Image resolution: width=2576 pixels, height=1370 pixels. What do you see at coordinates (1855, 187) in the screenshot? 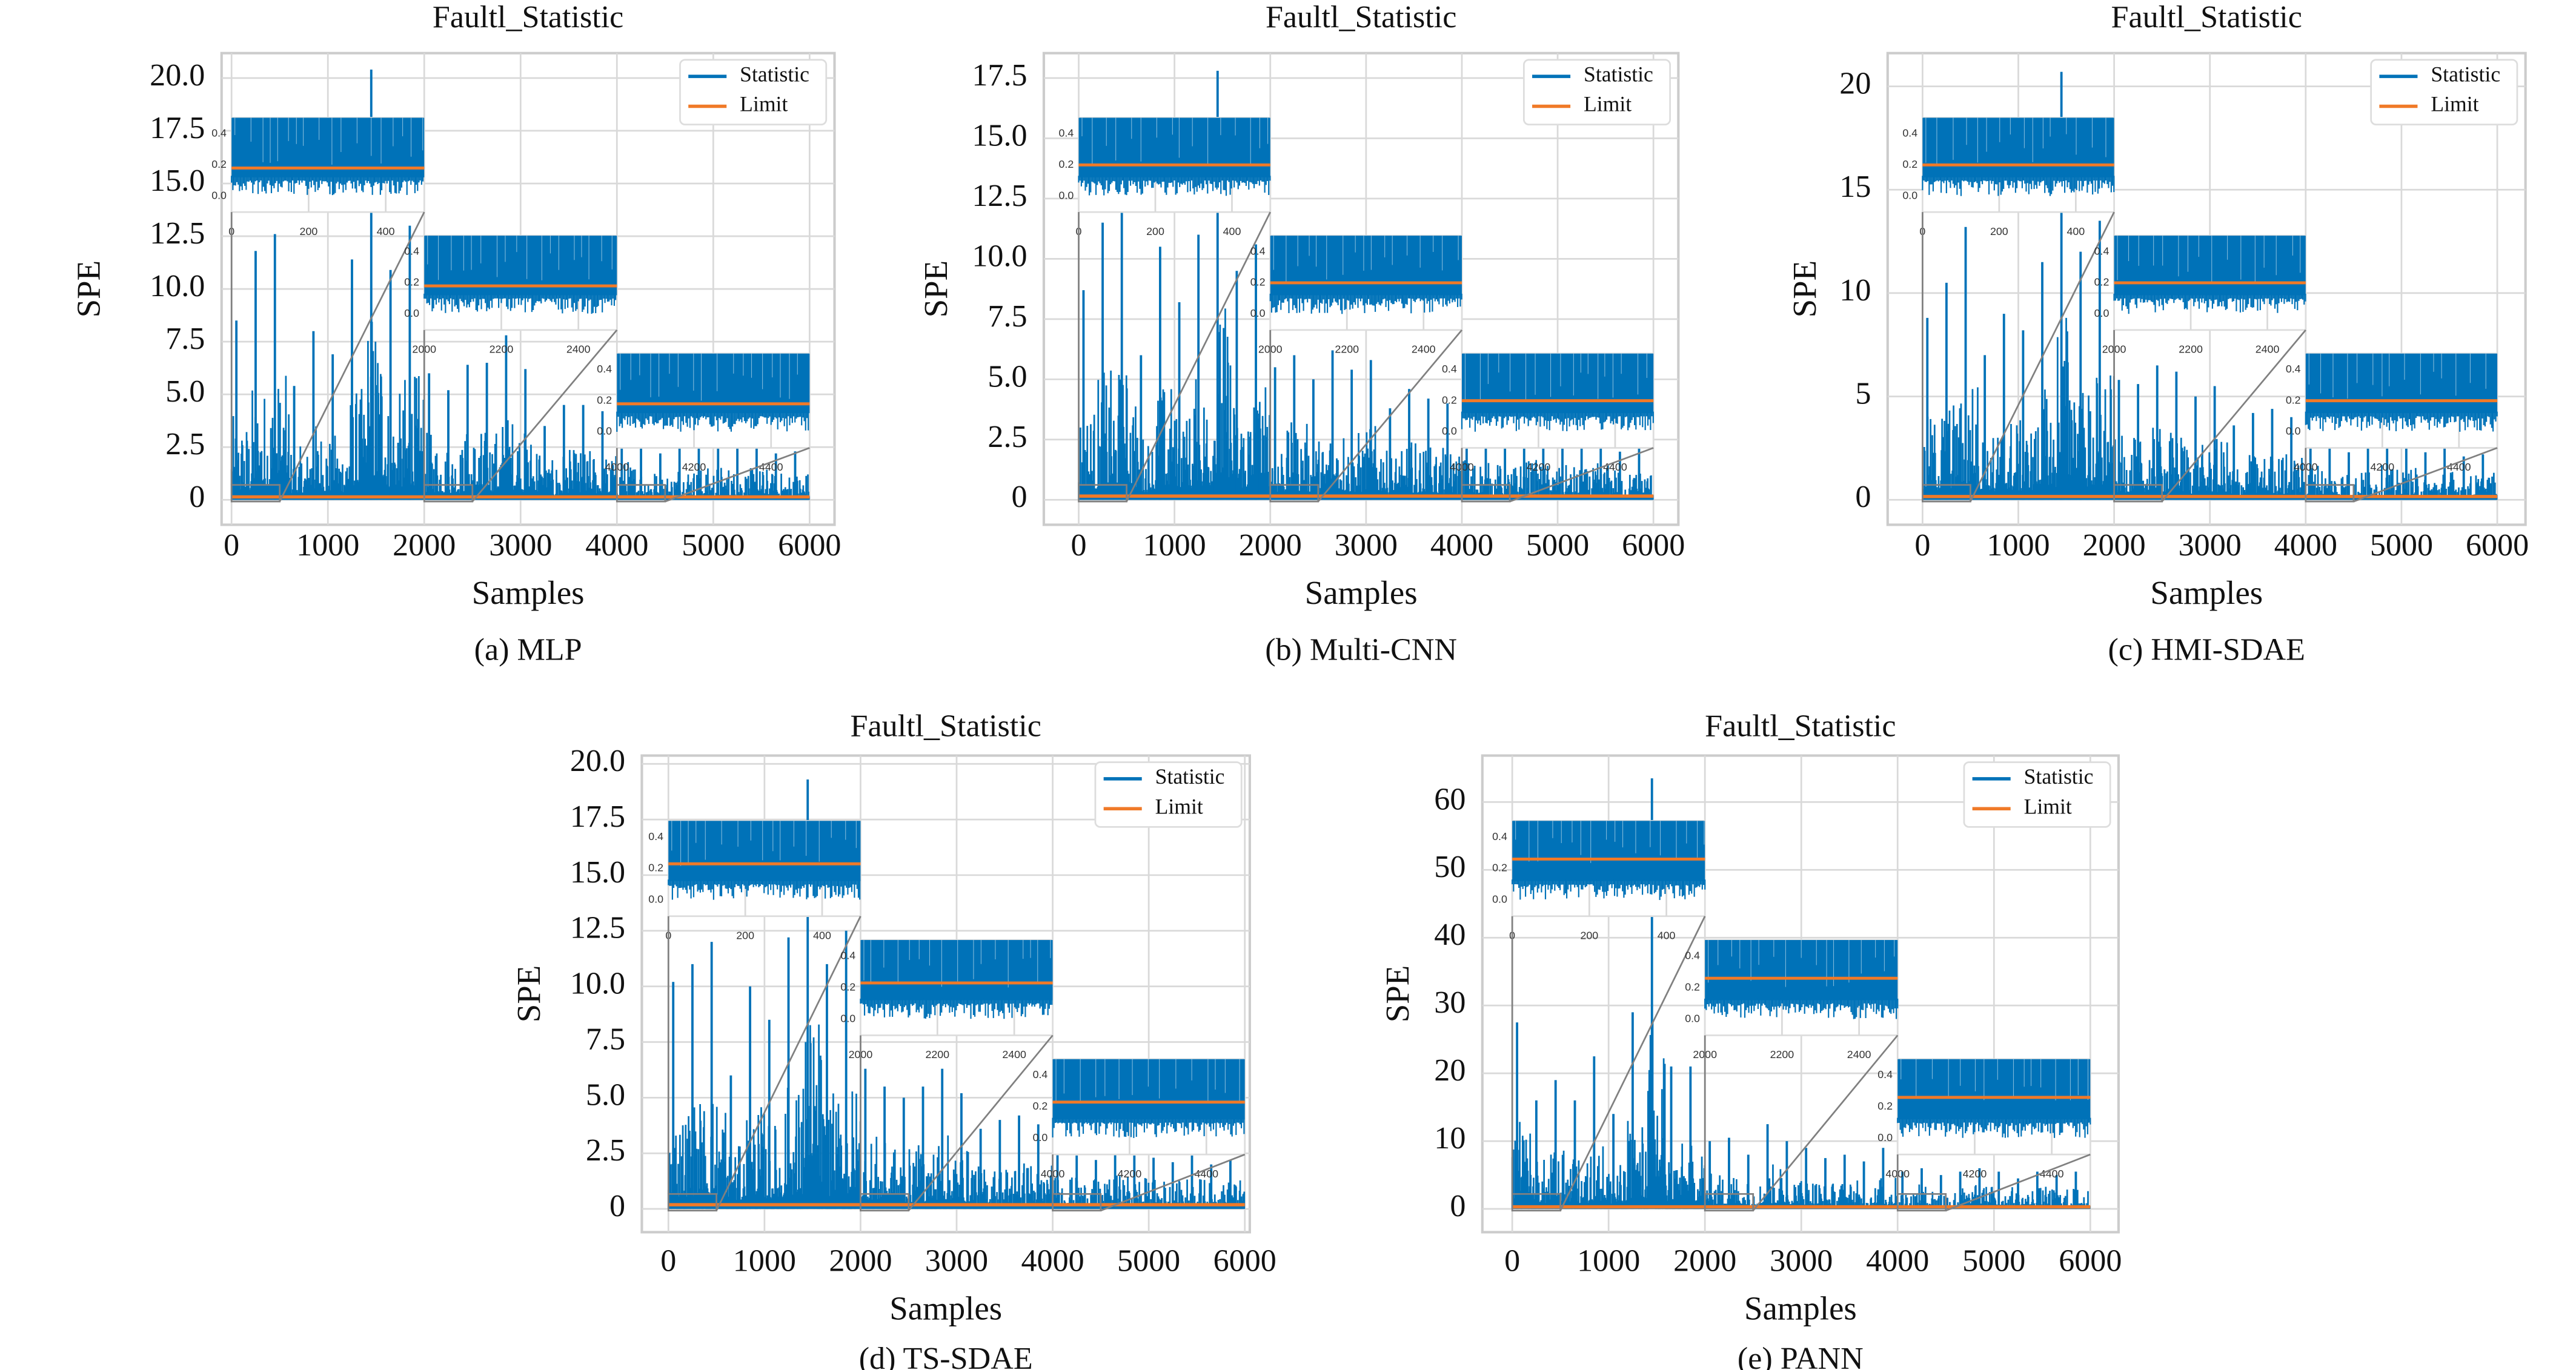
I see `y-tick-label: 15` at bounding box center [1855, 187].